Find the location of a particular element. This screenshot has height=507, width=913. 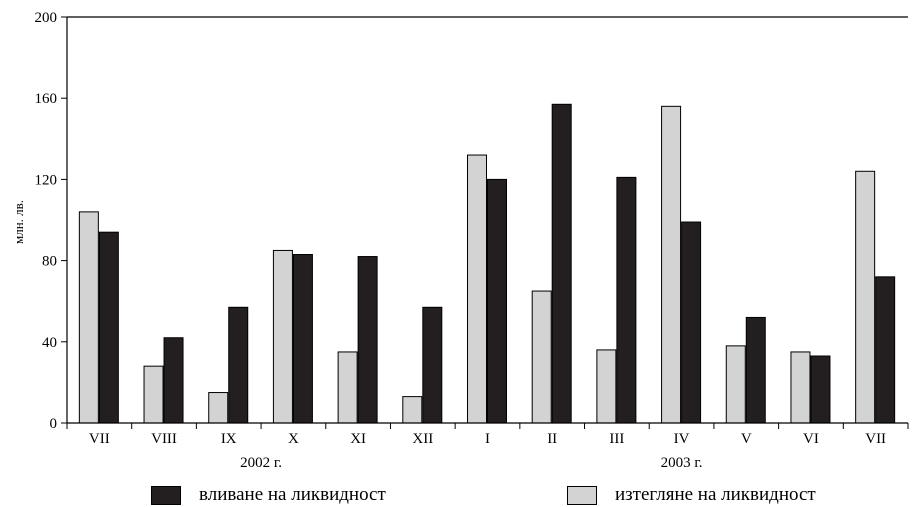

y-tick-label-2: 80 is located at coordinates (49, 262).